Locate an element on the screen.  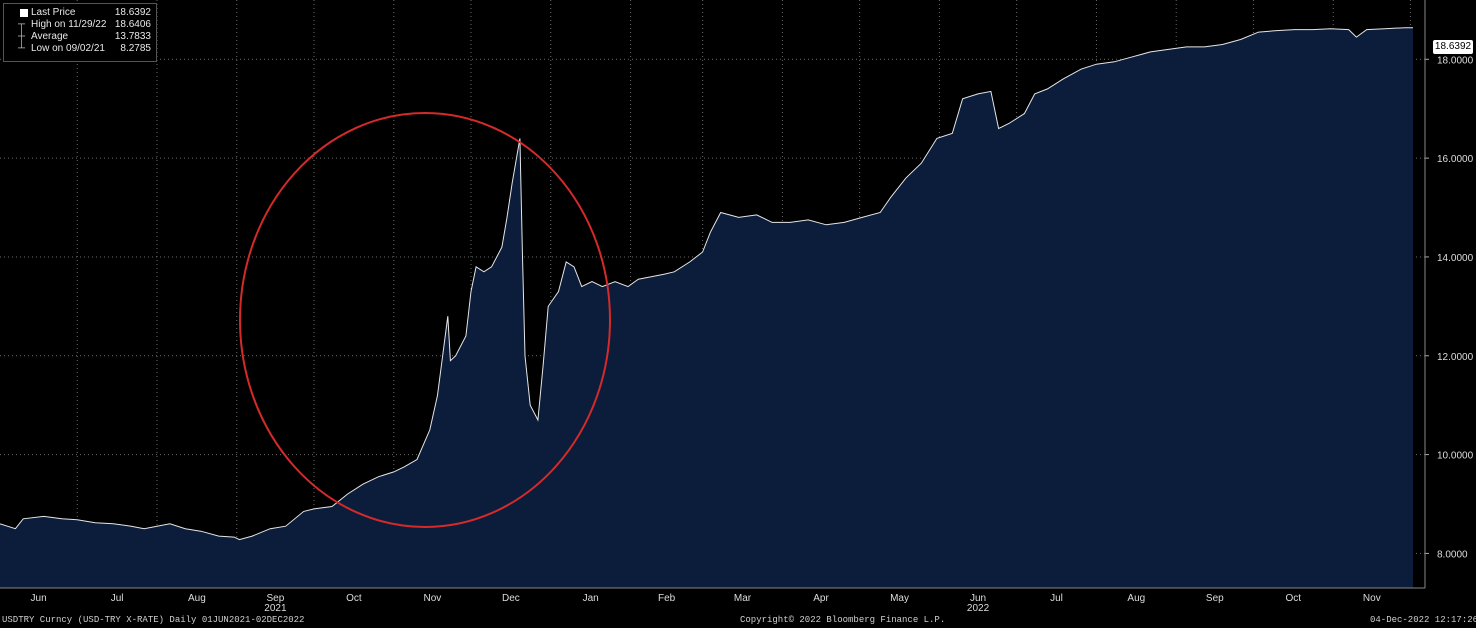
legend-swatch-last-price is located at coordinates (24, 13).